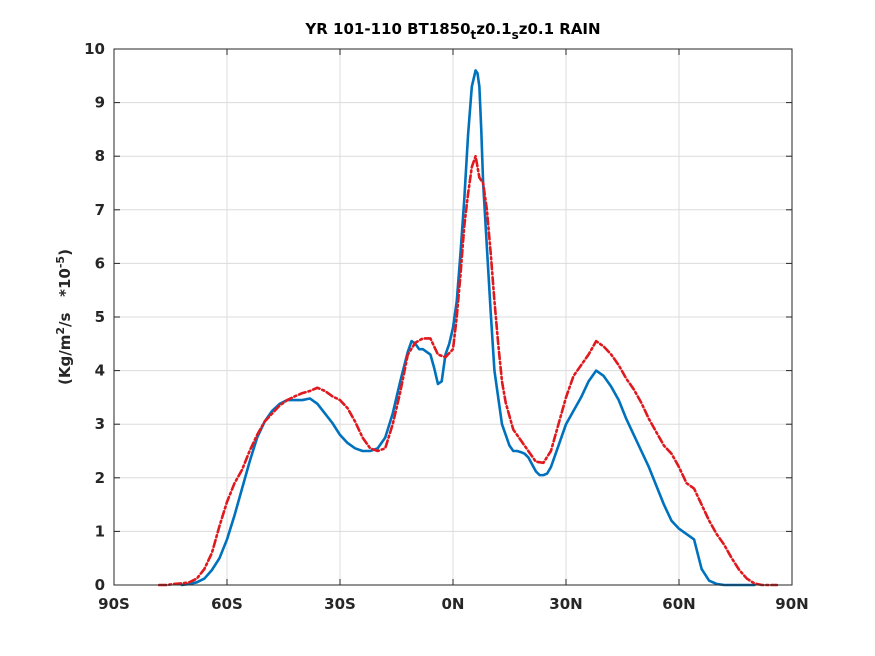 Image resolution: width=875 pixels, height=656 pixels. I want to click on y-tick-label: 6, so click(100, 263).